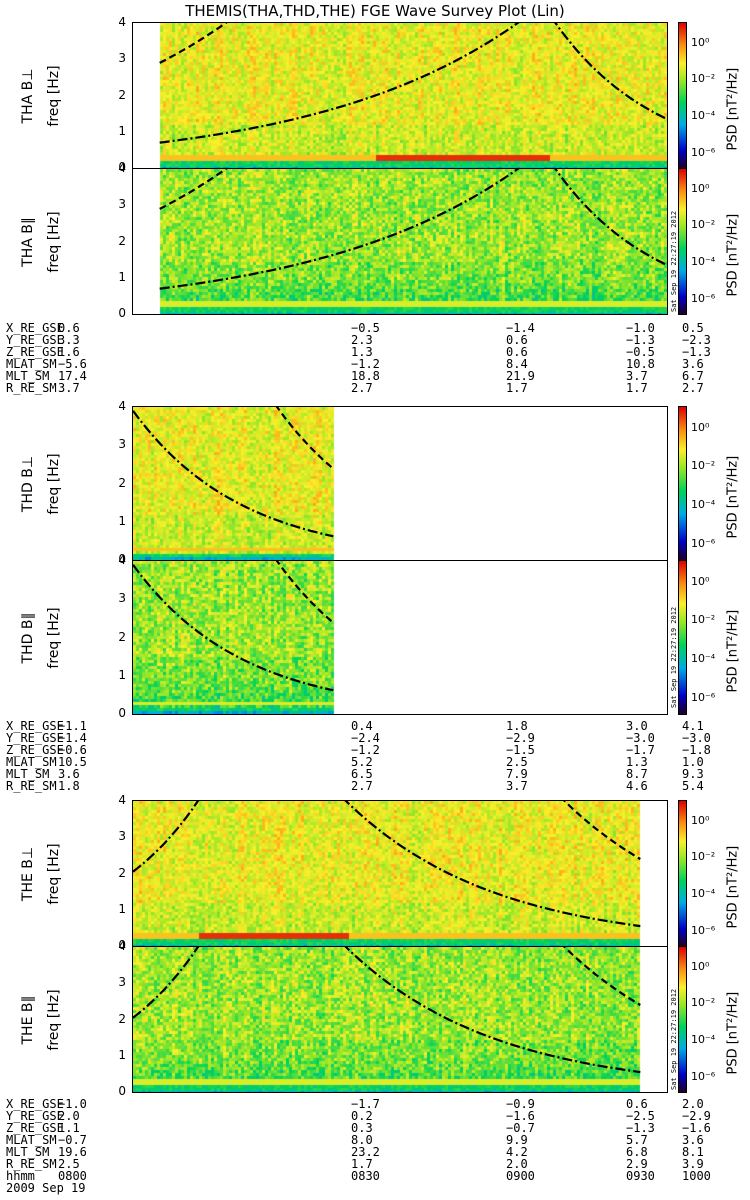 This screenshot has width=750, height=1200. Describe the element at coordinates (69, 1128) in the screenshot. I see `ephemeris-value: 1.1` at that location.